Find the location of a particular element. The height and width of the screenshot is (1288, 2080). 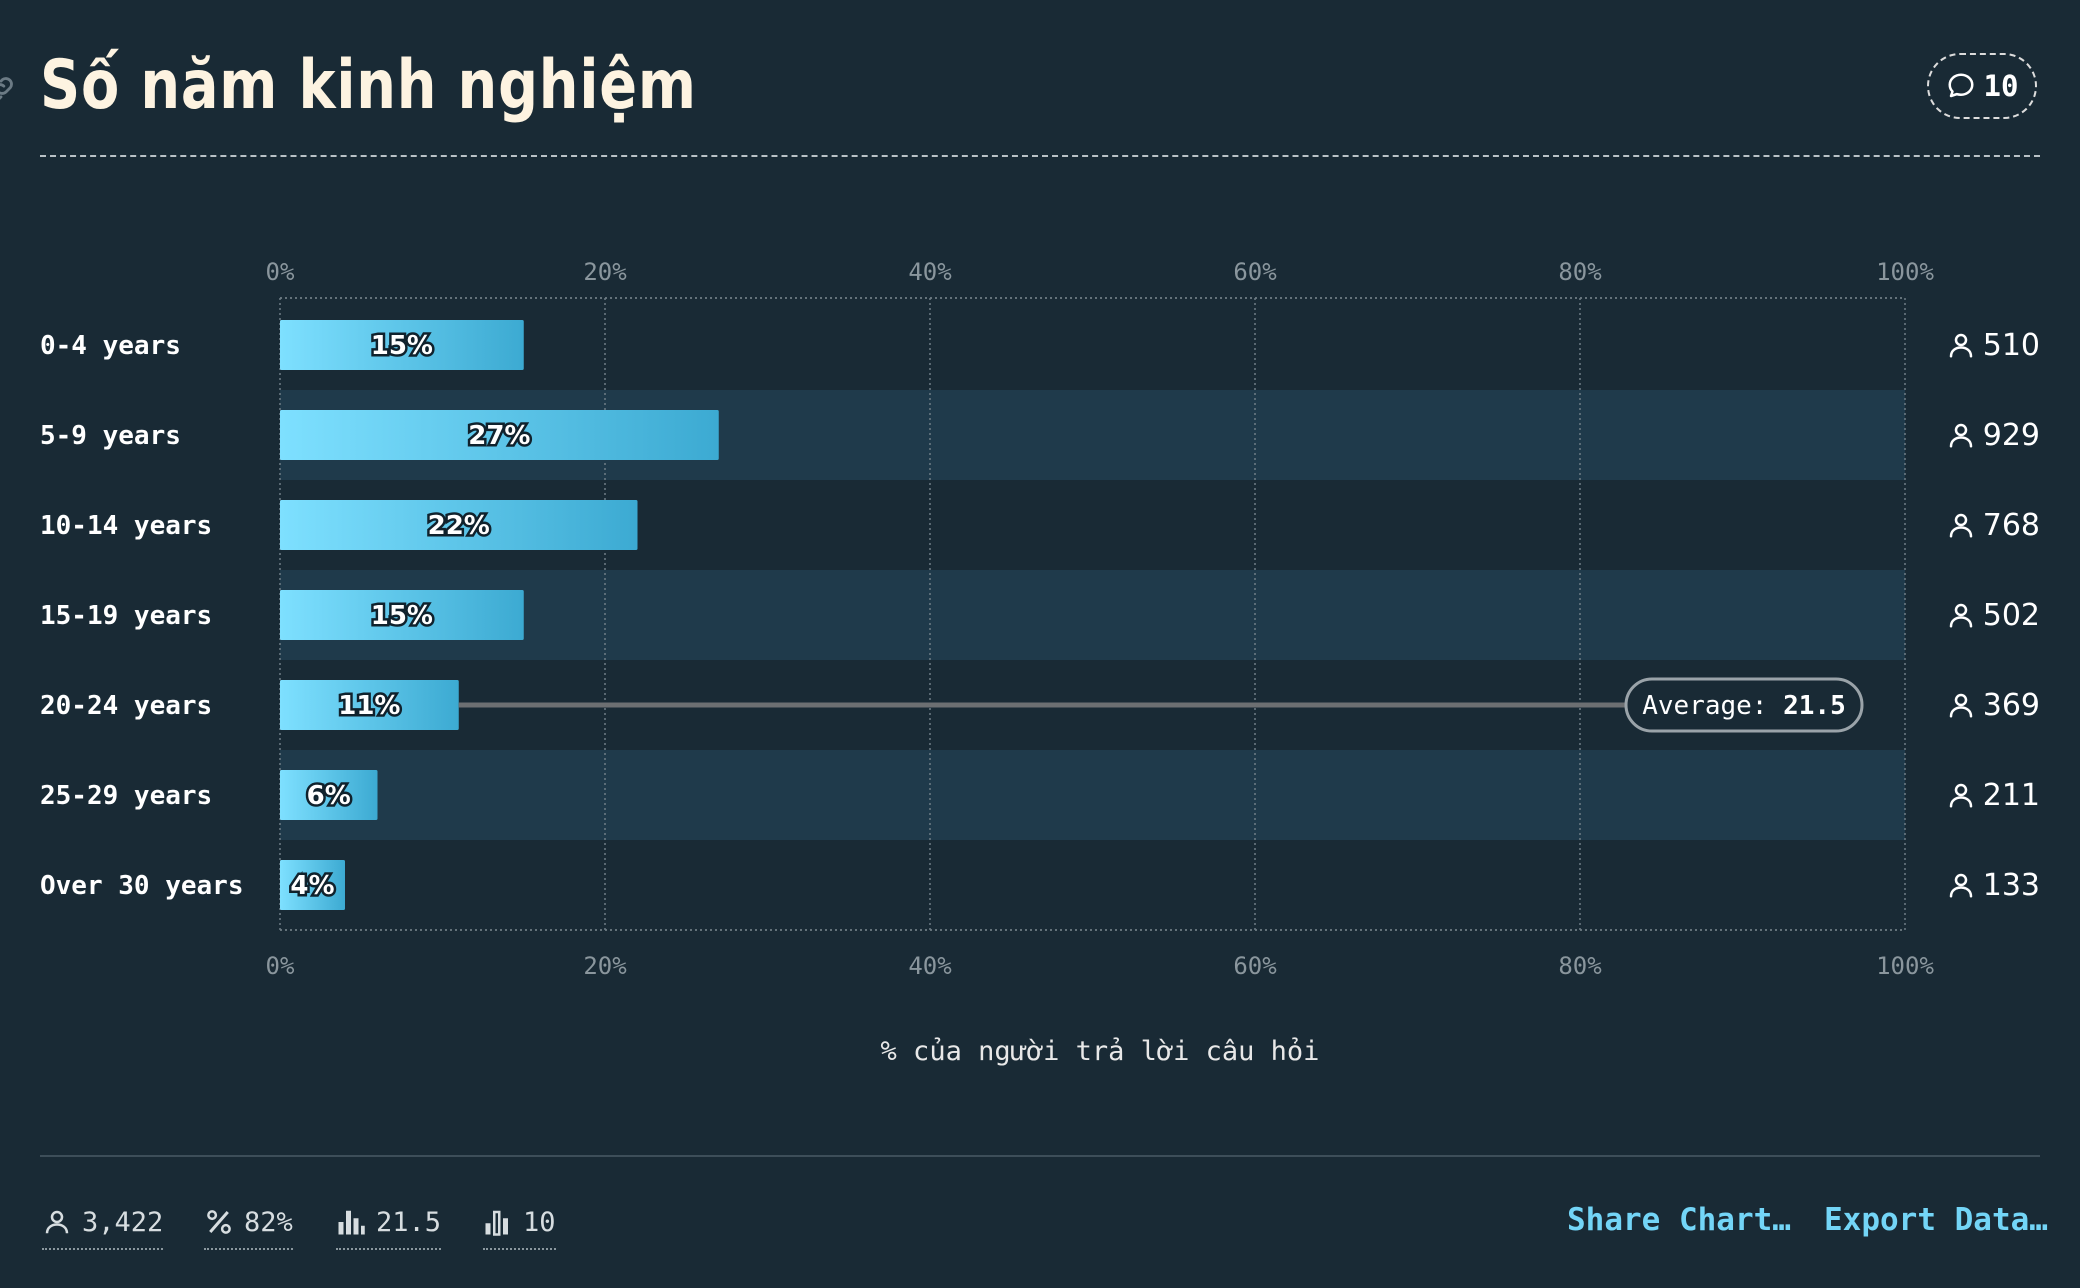

bar-value-label: 22% is located at coordinates (459, 526).